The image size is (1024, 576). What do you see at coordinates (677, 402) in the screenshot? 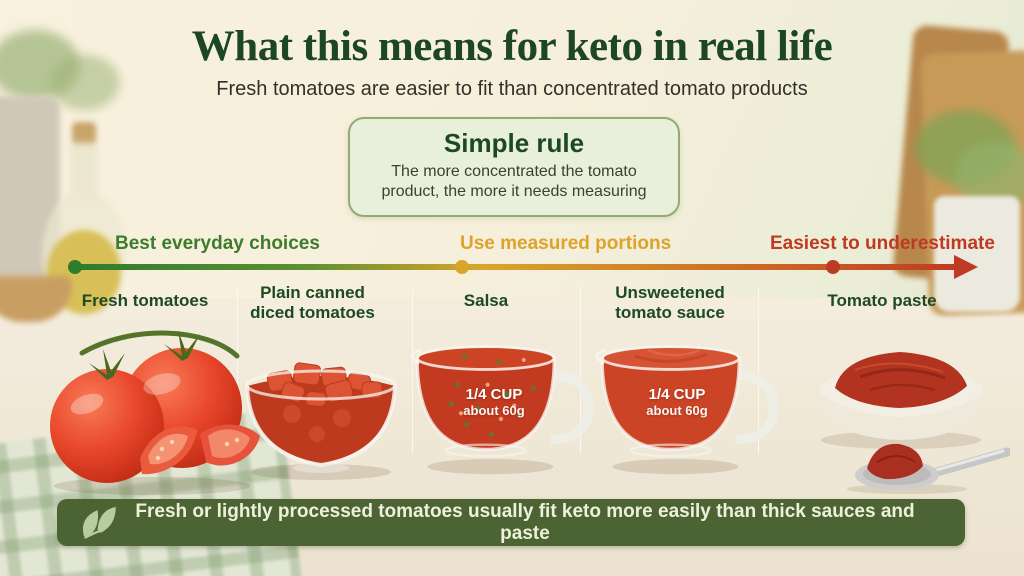
I see `sauce-measure-label: 1/4 CUP about 60g` at bounding box center [677, 402].